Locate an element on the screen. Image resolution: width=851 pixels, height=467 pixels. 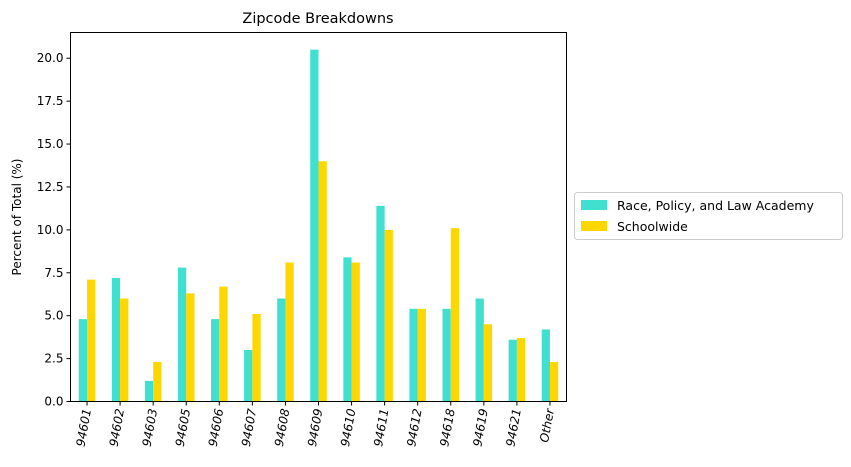
y-axis-label: Percent of Total (%) is located at coordinates (17, 217).